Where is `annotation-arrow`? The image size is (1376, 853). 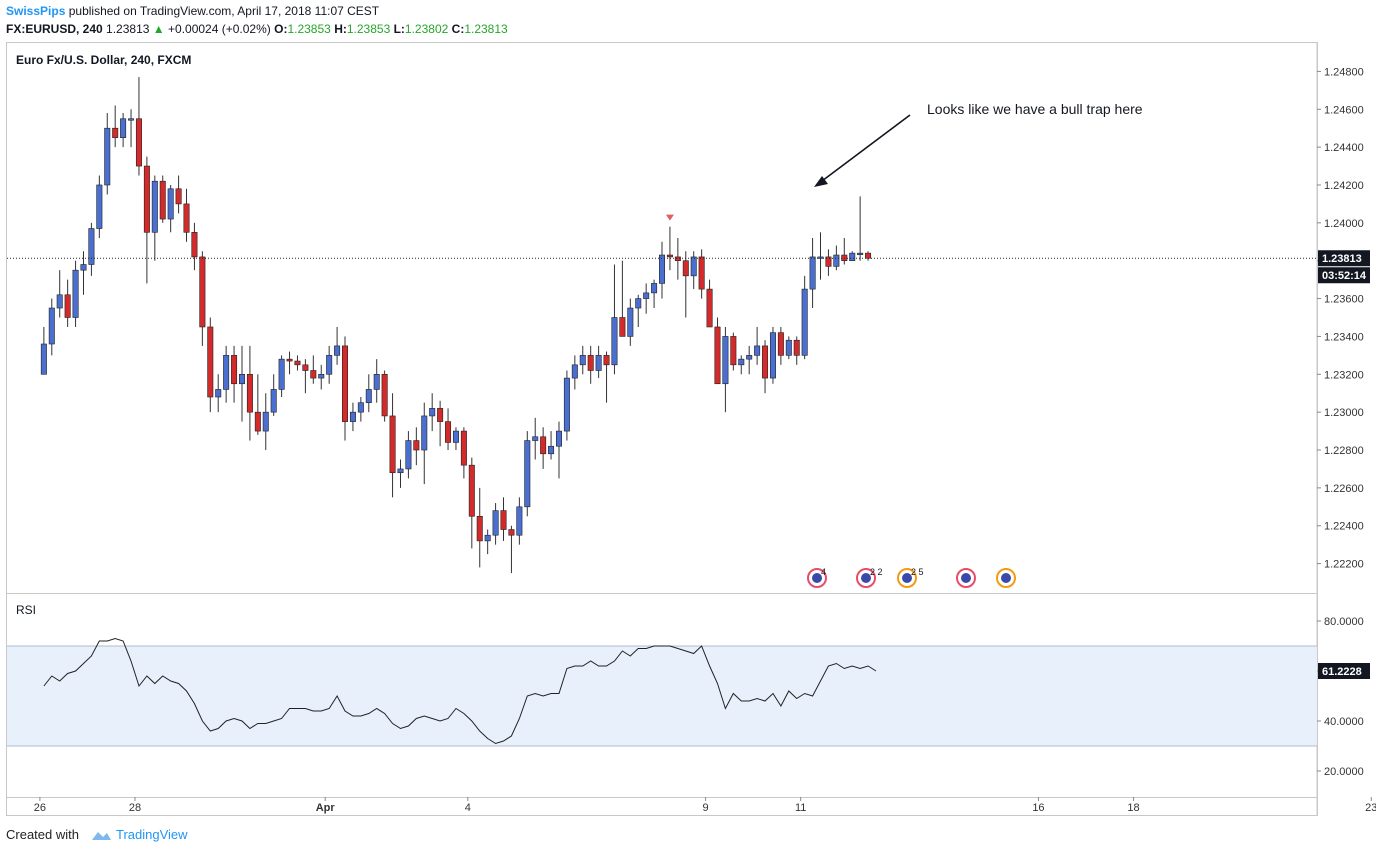
annotation-arrow is located at coordinates (864, 149).